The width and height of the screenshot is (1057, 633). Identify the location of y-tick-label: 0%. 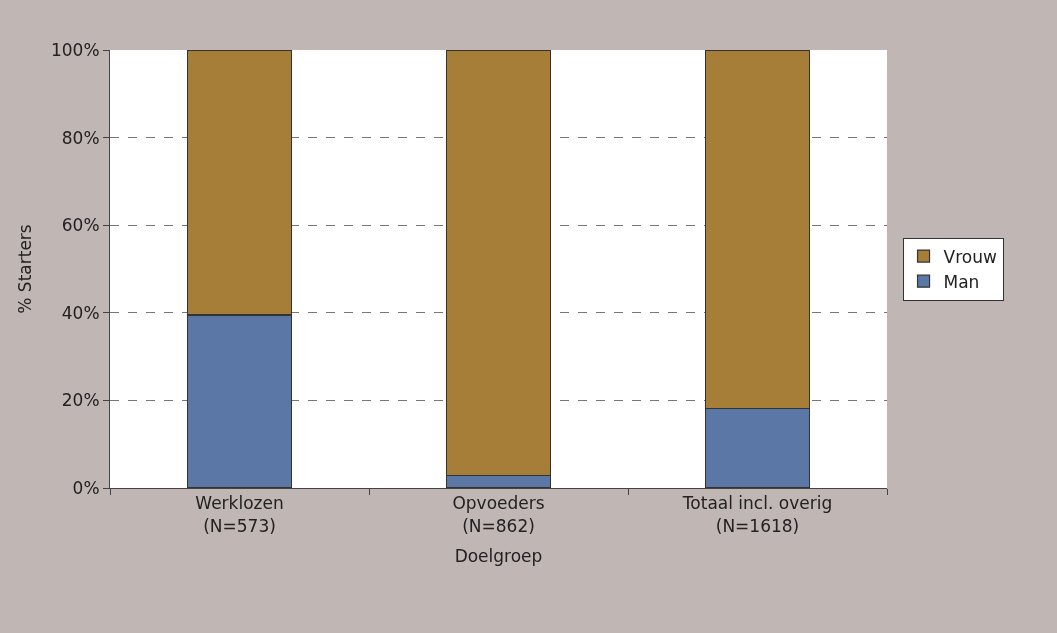
(86, 487).